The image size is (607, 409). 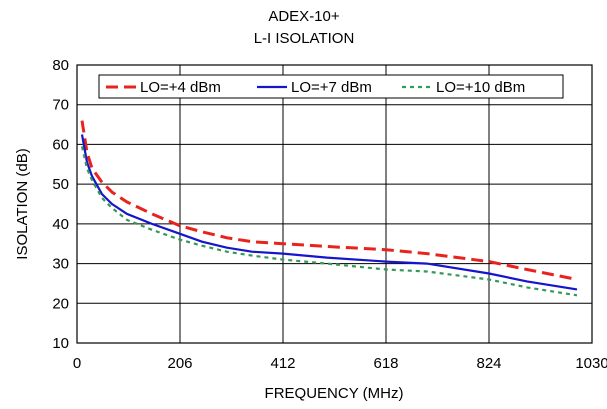 I want to click on legend-label-1: LO=+4 dBm, so click(x=180, y=87).